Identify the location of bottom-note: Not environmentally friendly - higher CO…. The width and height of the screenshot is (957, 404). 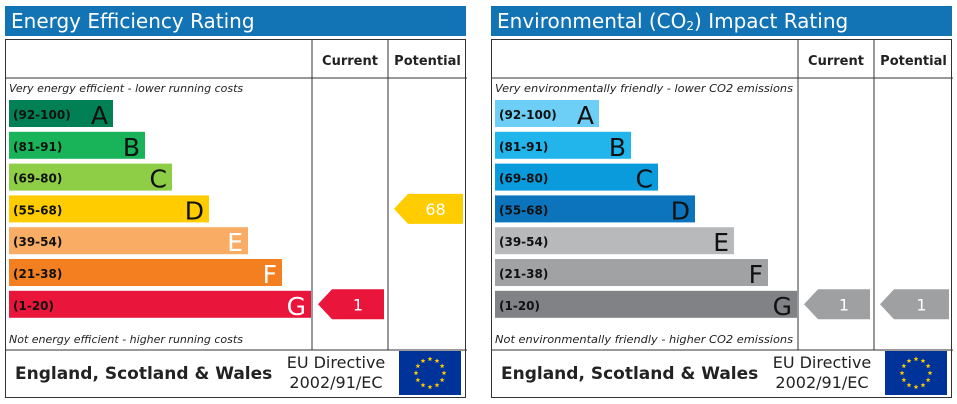
(644, 339).